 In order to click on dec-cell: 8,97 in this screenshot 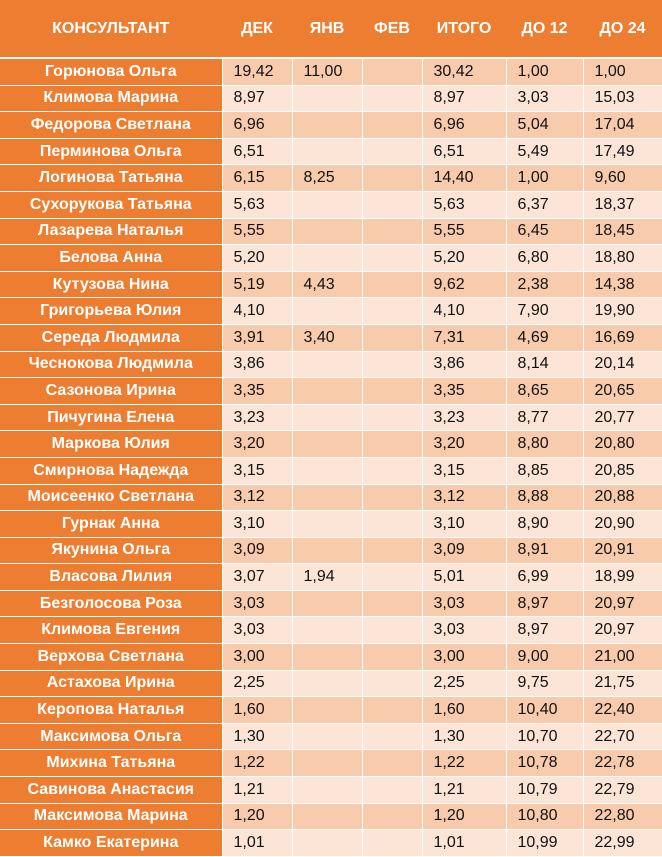, I will do `click(257, 99)`.